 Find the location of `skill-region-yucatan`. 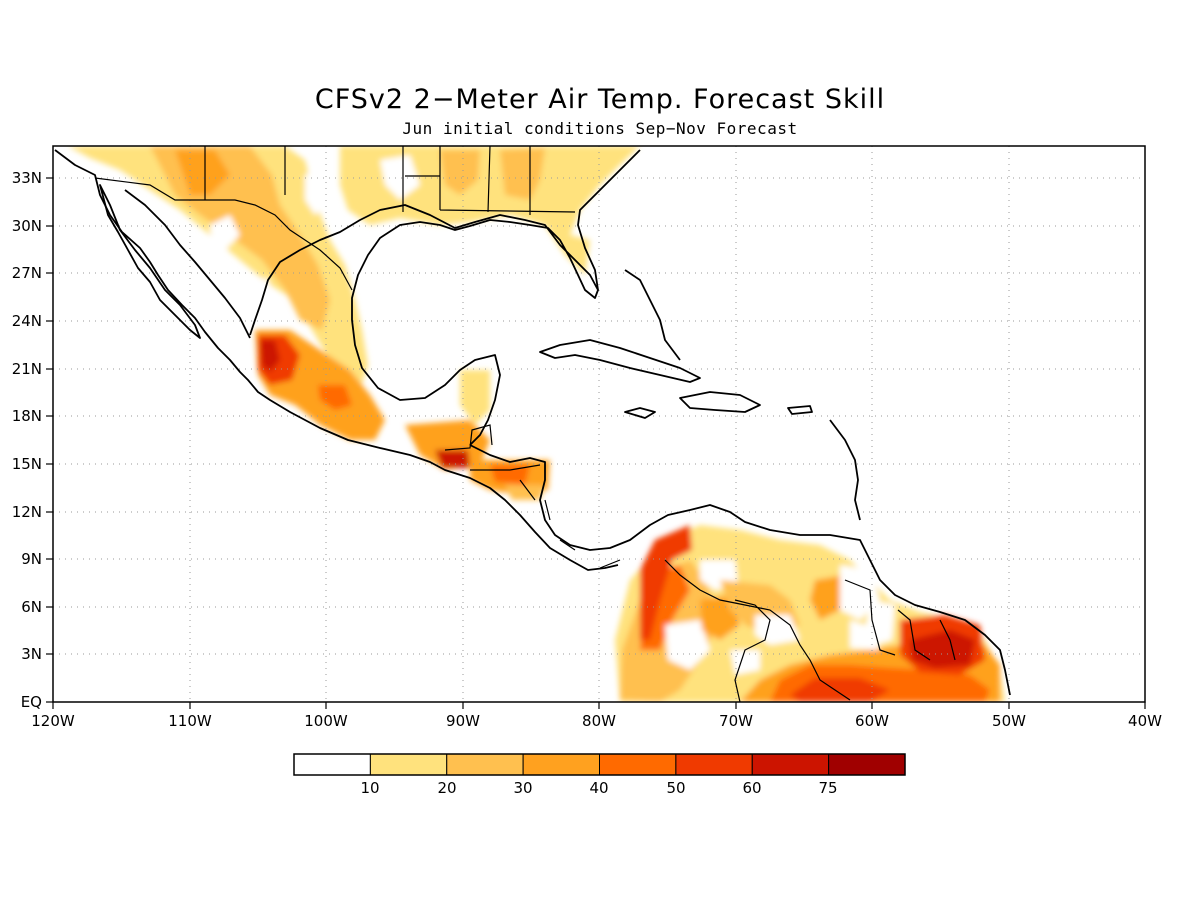

skill-region-yucatan is located at coordinates (475, 397).